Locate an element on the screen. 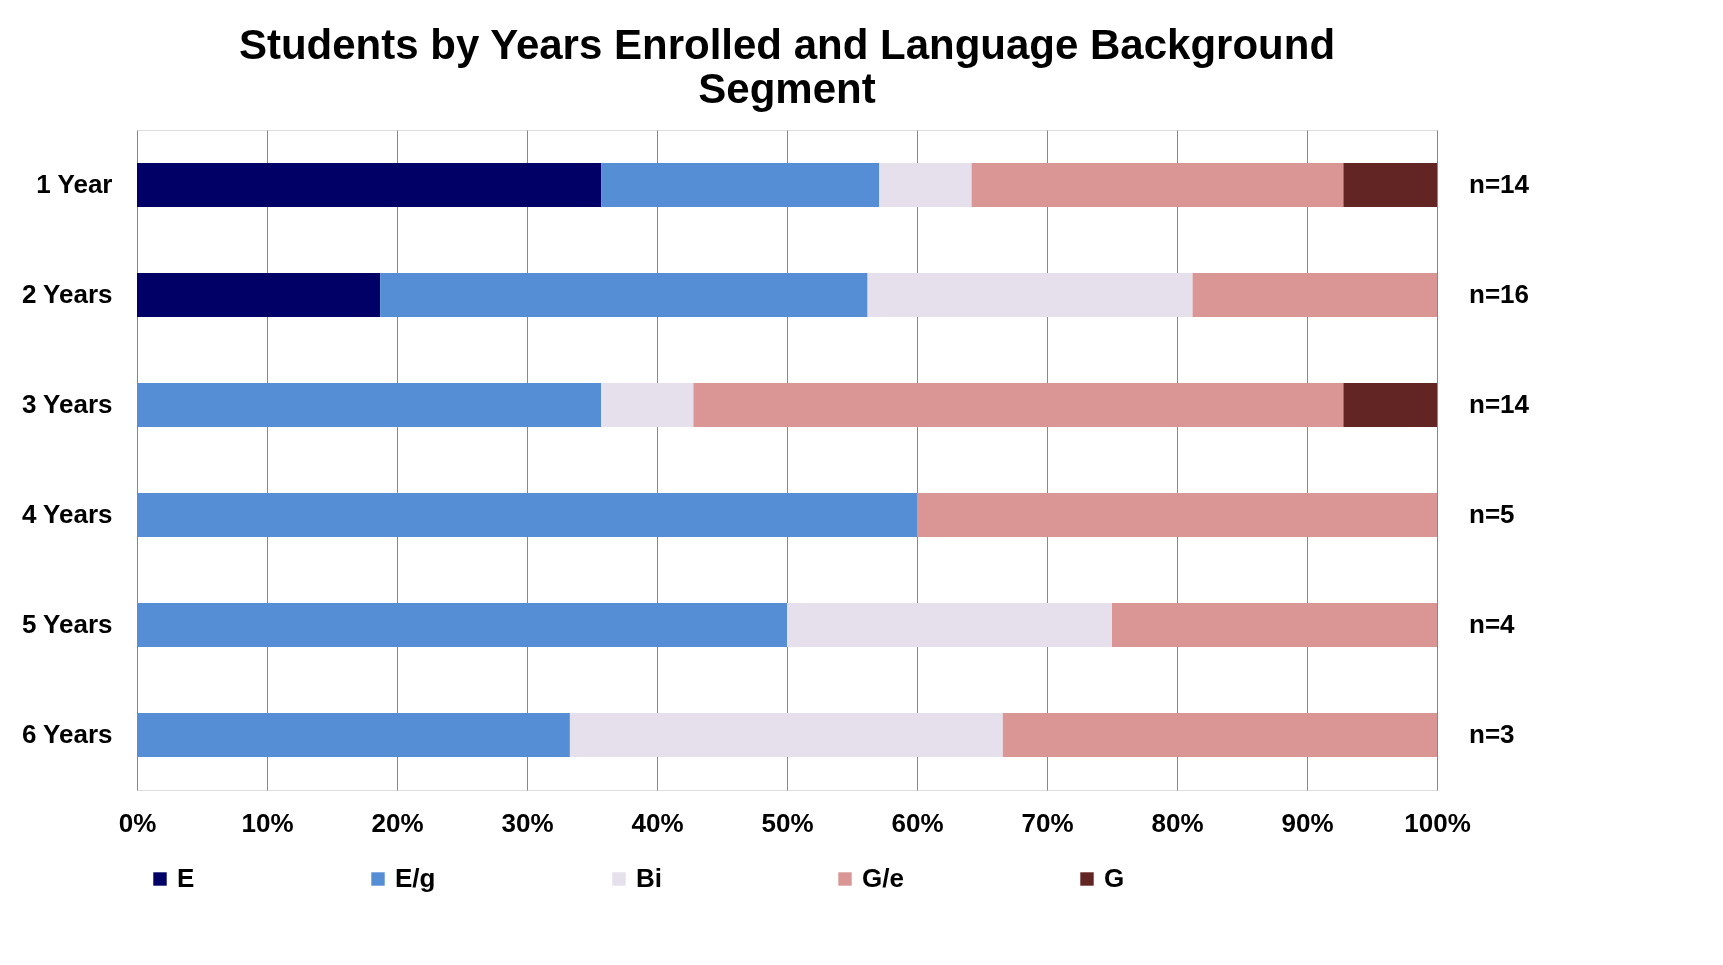  x-tick-label: 10% is located at coordinates (267, 822).